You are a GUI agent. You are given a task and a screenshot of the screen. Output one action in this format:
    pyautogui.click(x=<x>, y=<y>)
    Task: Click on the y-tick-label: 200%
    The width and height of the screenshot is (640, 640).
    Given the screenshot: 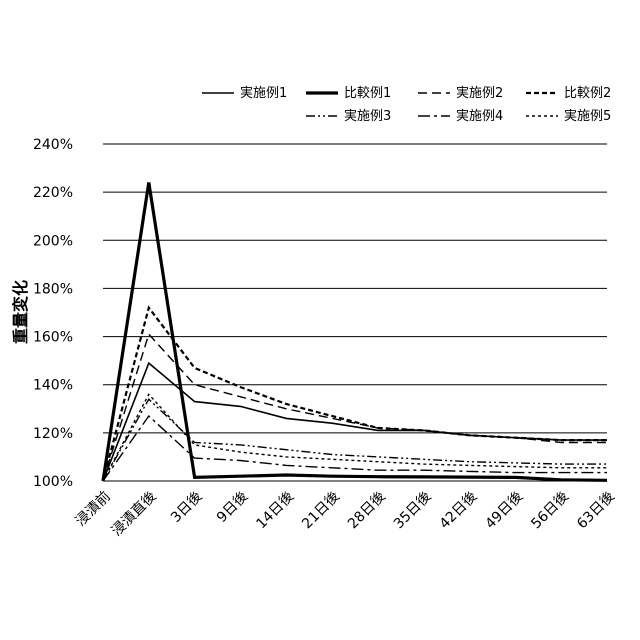 What is the action you would take?
    pyautogui.click(x=53, y=241)
    